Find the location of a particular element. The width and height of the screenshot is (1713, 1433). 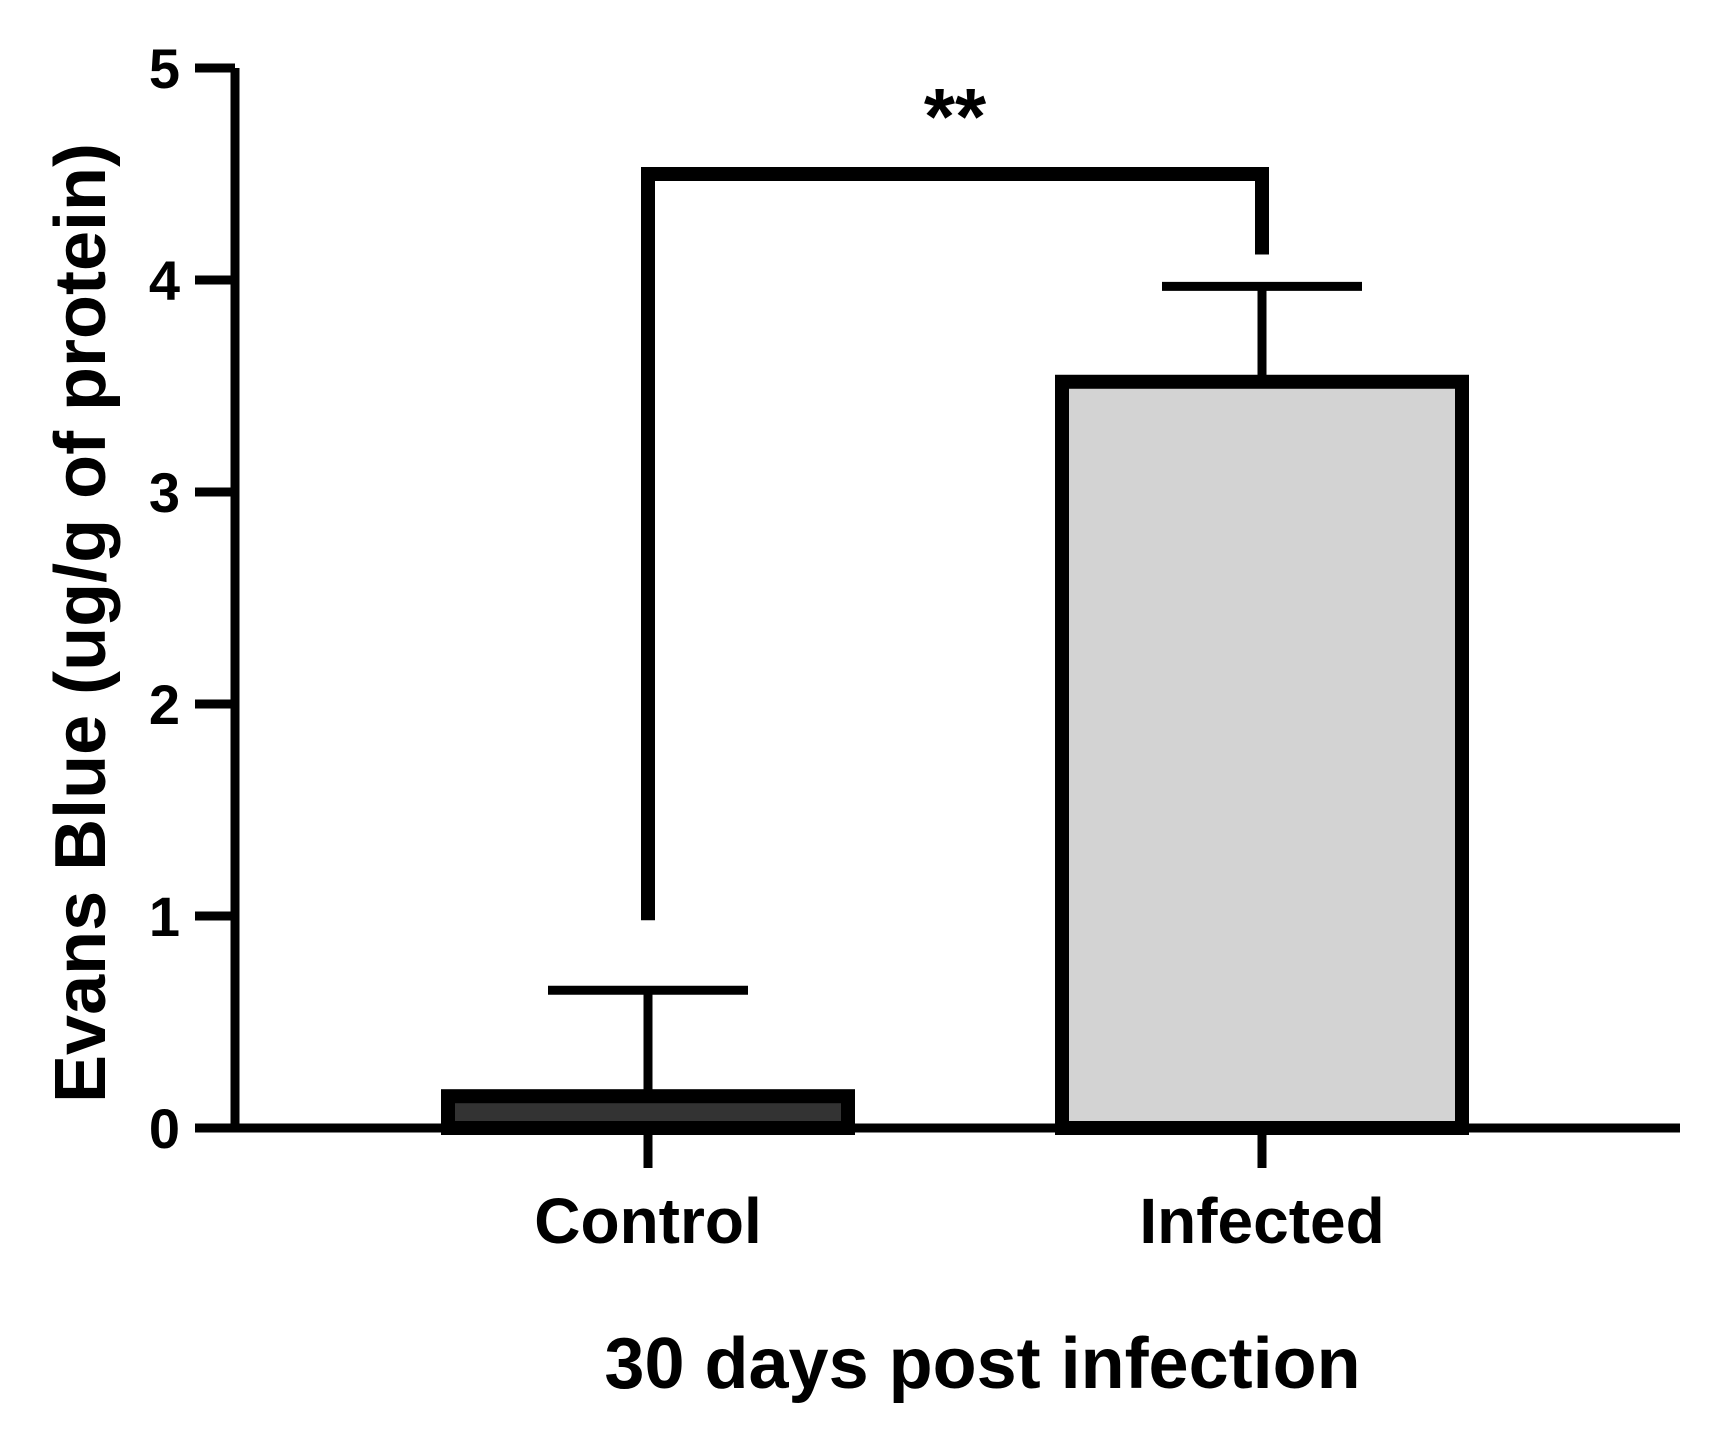

x-tick-label-infected: Infected is located at coordinates (1261, 1221).